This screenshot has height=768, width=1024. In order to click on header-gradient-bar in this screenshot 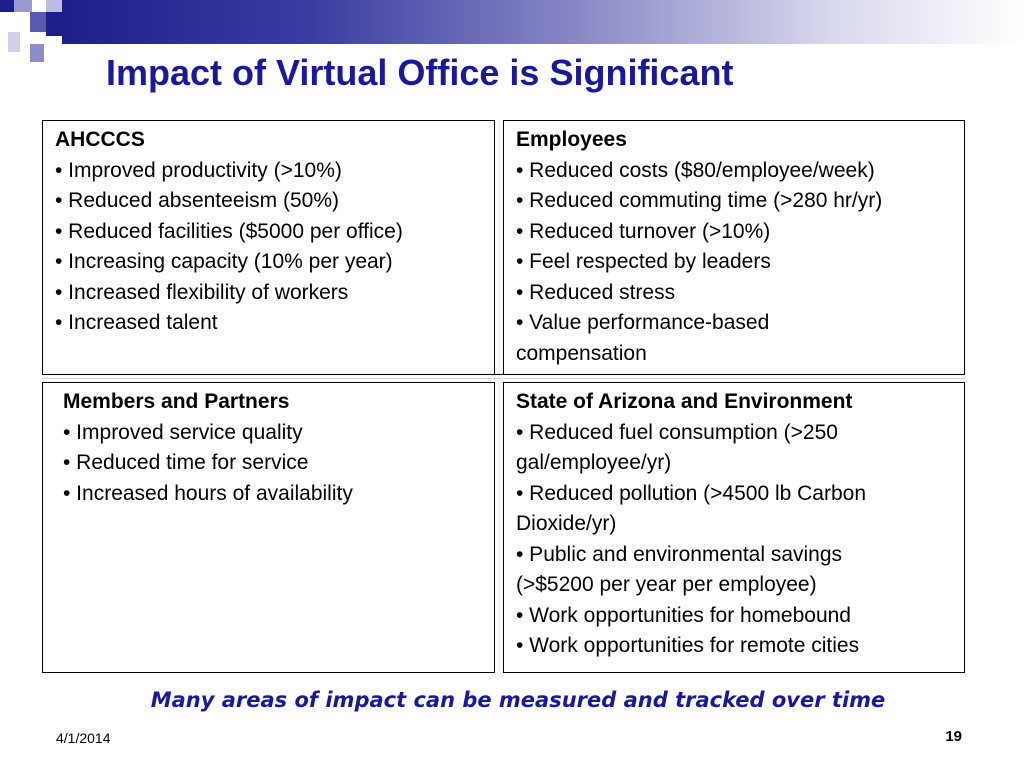, I will do `click(543, 22)`.